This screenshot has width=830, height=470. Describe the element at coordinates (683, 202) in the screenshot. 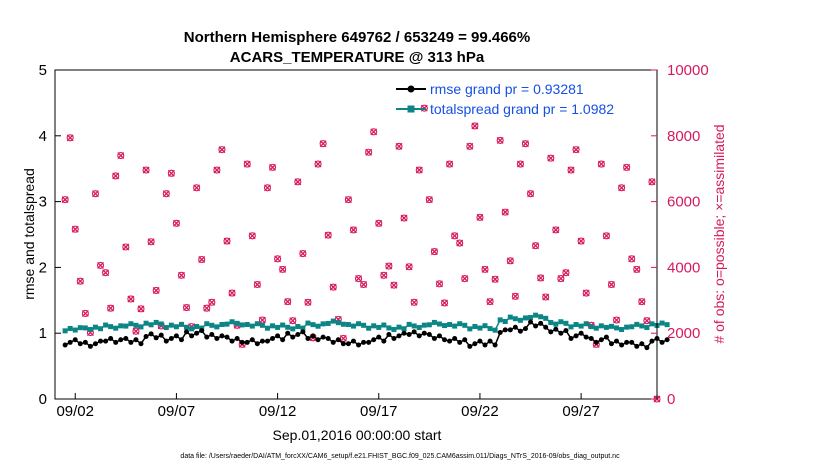

I see `y-right-tick-label: 6000` at that location.